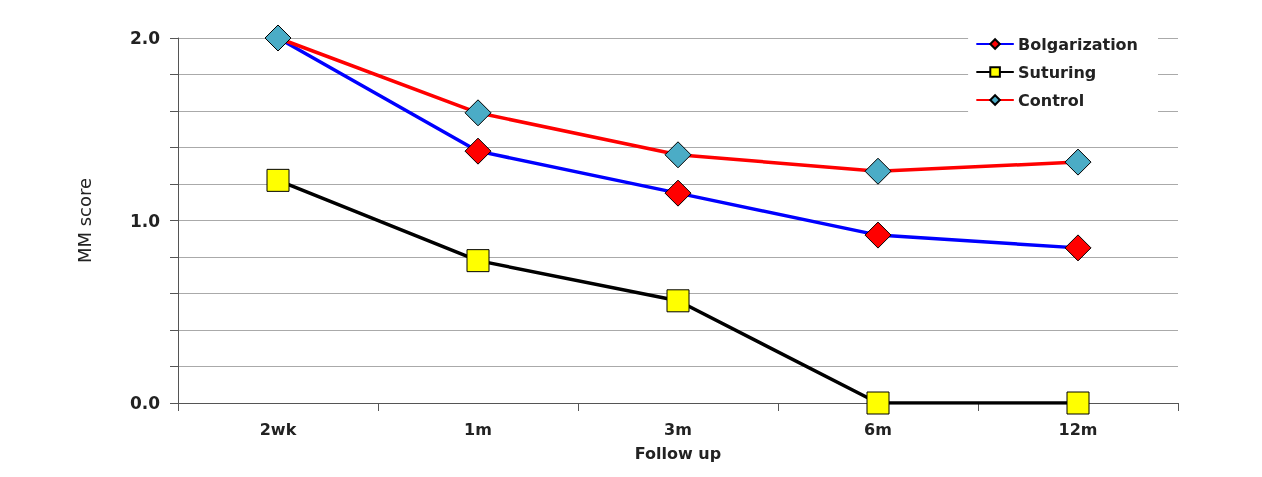 This screenshot has width=1262, height=477. I want to click on x-tick-label: 6m, so click(878, 429).